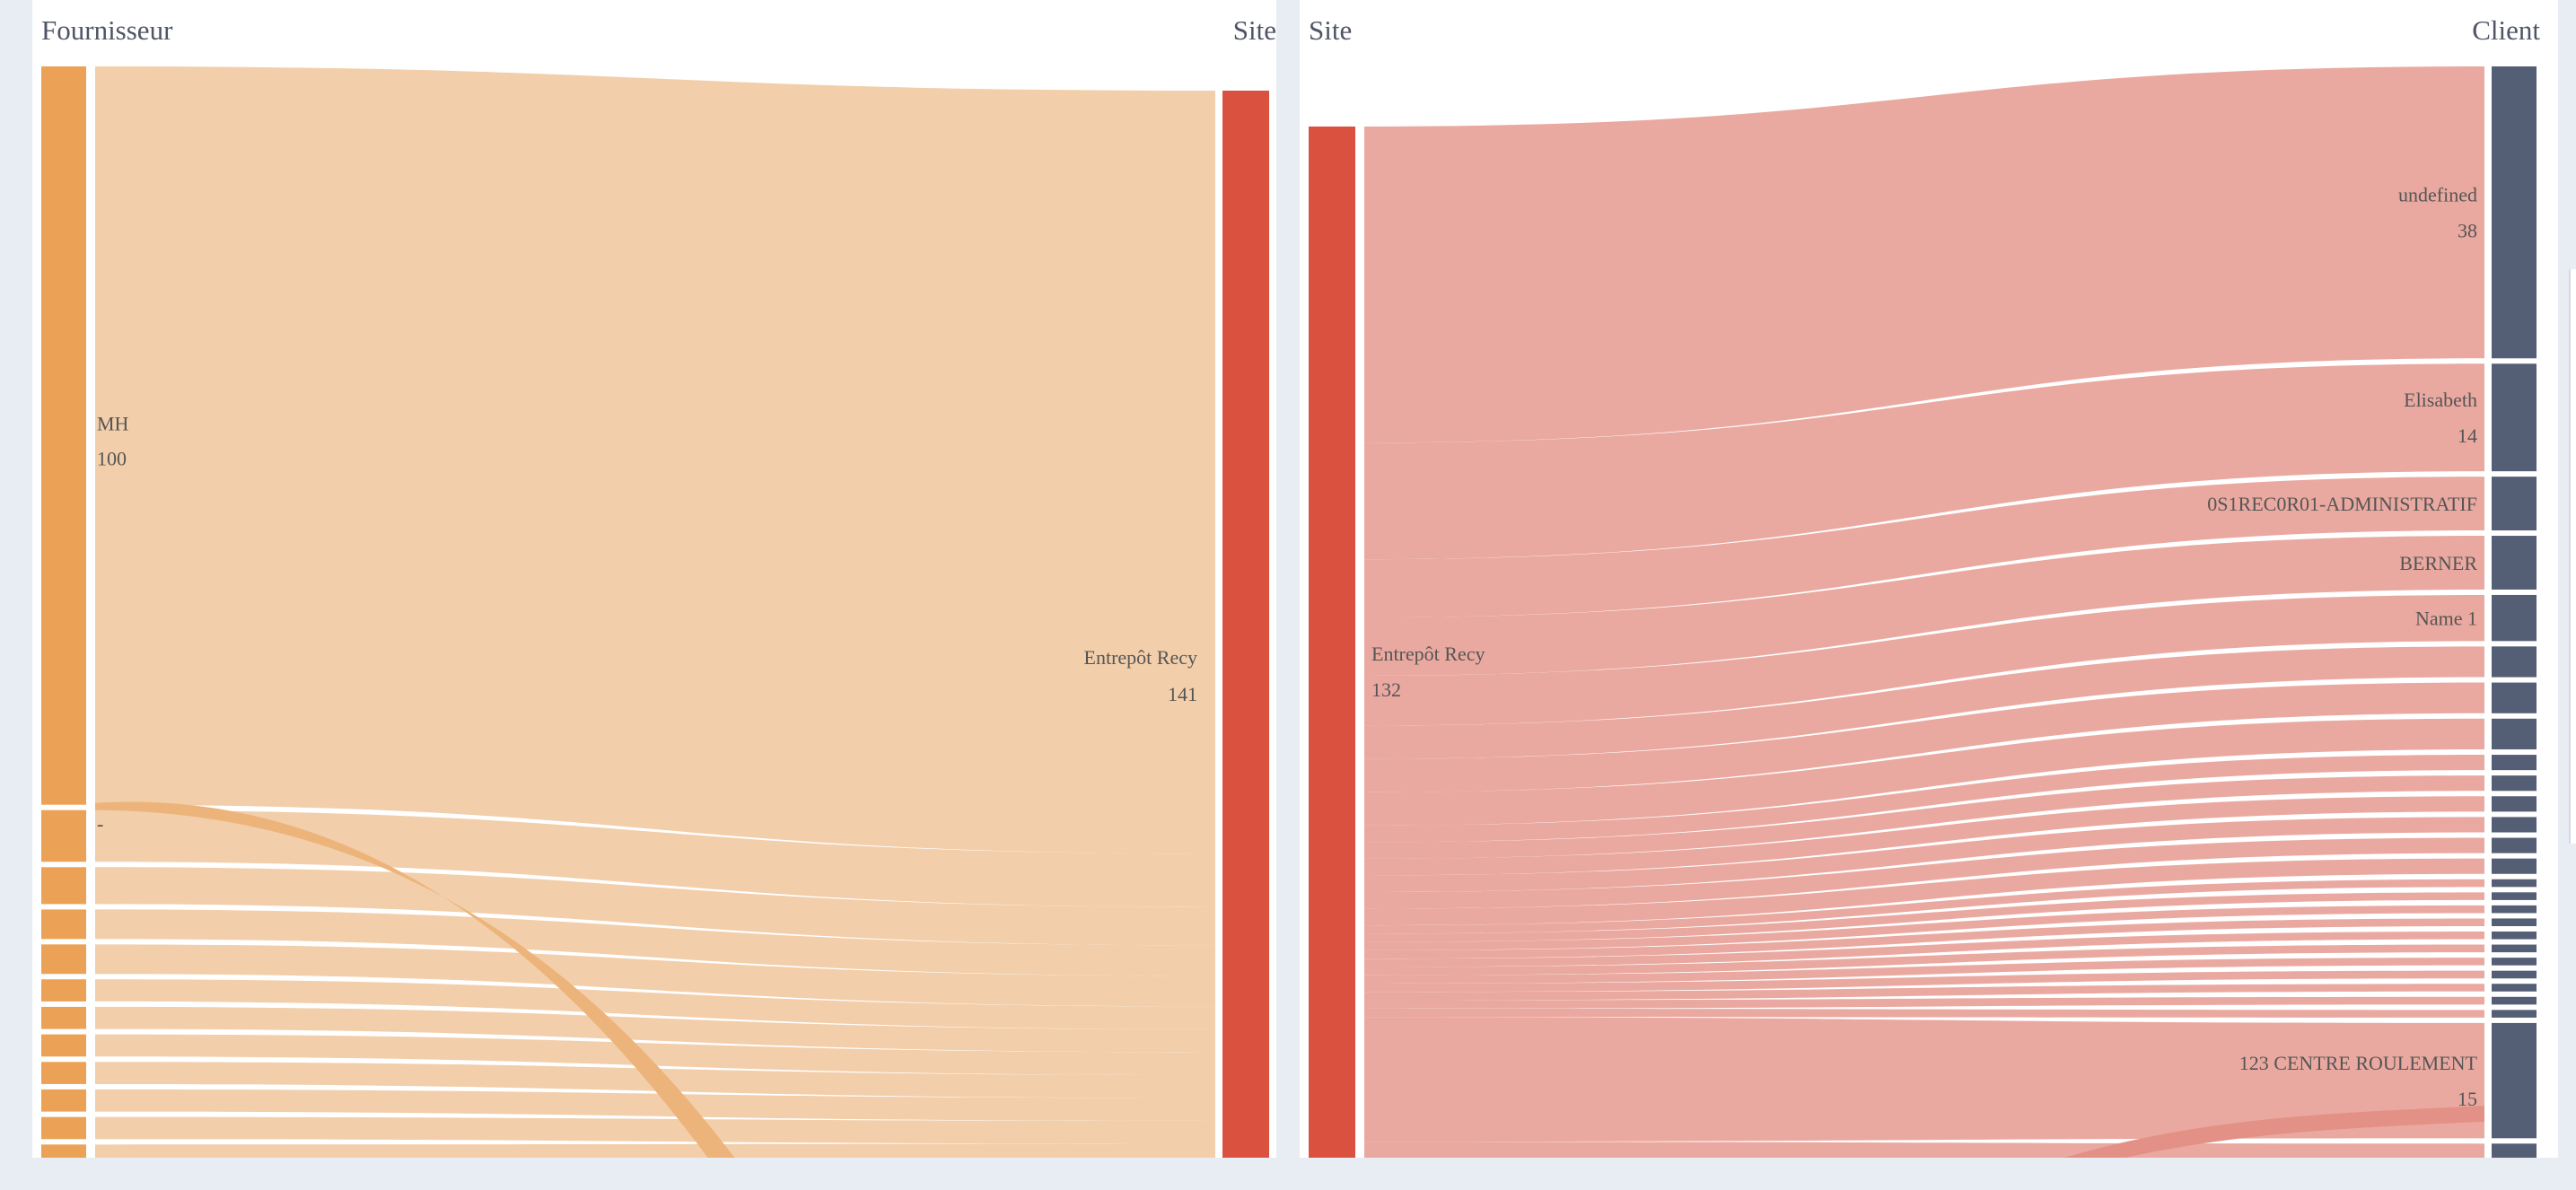 The height and width of the screenshot is (1190, 2576). I want to click on source-node-value: 100, so click(112, 458).